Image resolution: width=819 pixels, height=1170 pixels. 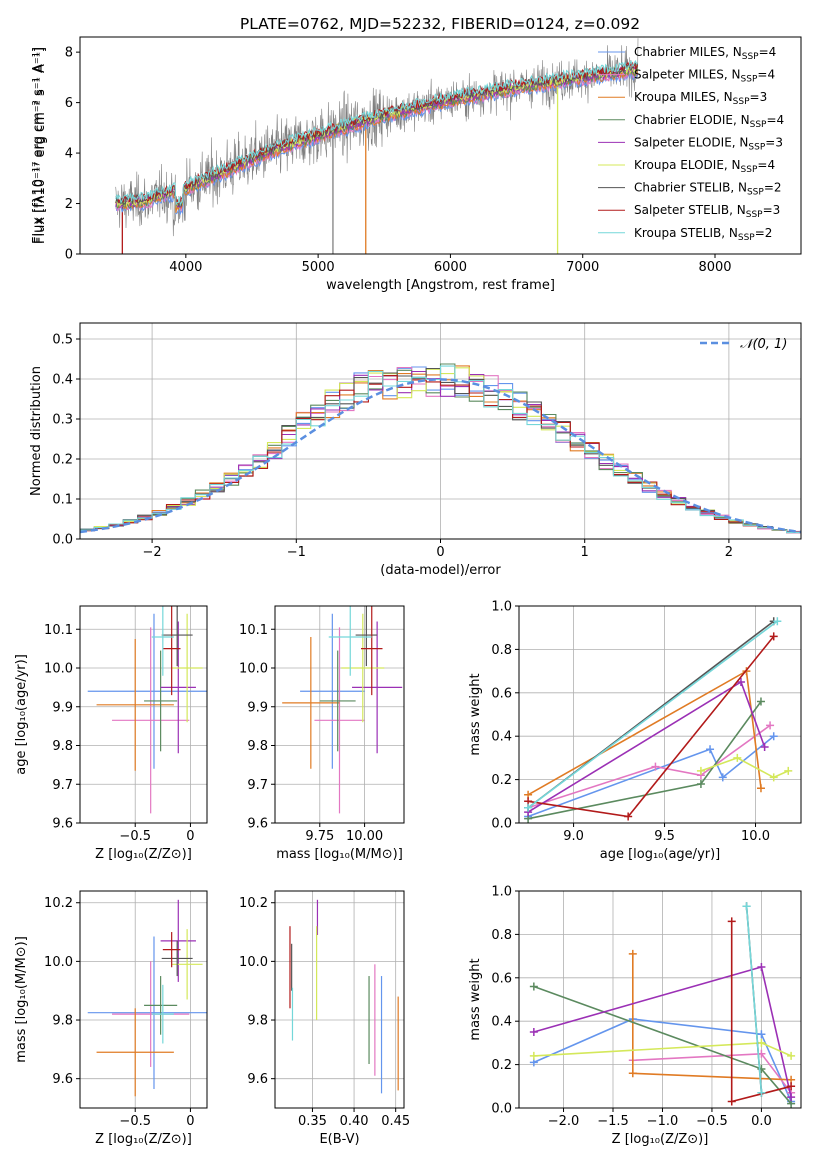 I want to click on x-tick-label: 0.40, so click(x=354, y=1121).